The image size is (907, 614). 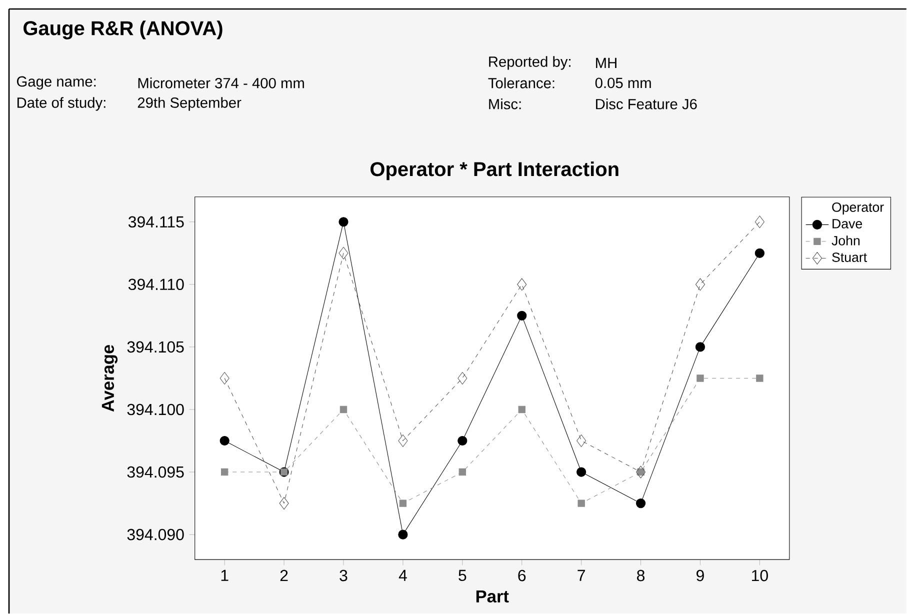 I want to click on x-tick-label: 6, so click(x=522, y=576).